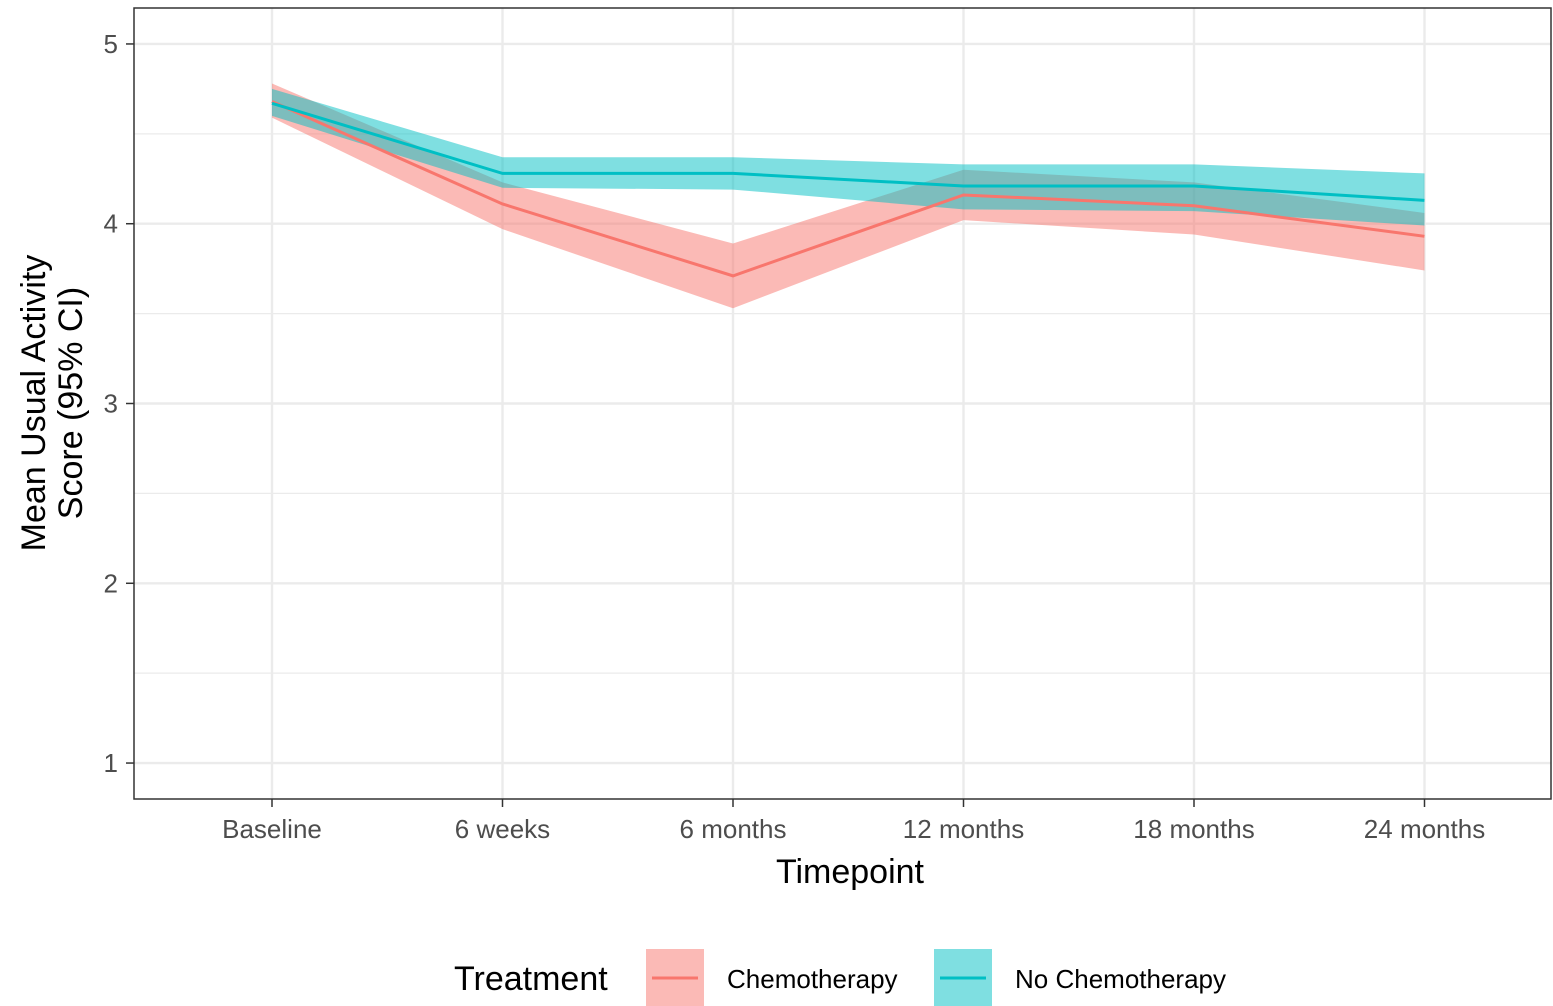 The height and width of the screenshot is (1006, 1553). Describe the element at coordinates (502, 829) in the screenshot. I see `x-tick-label: 6 weeks` at that location.